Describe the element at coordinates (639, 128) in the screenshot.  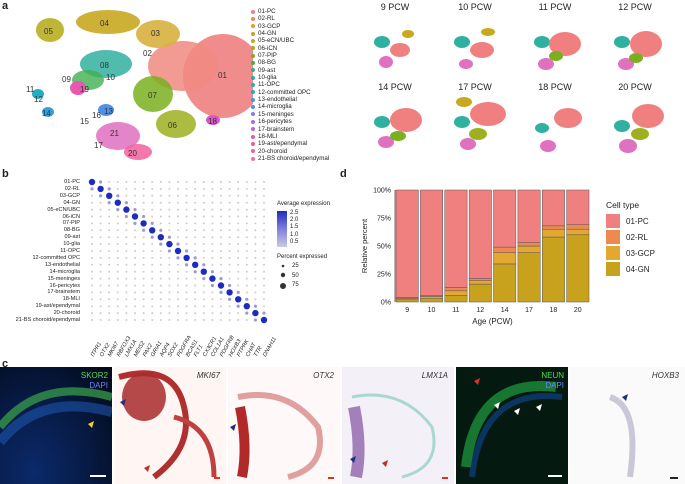
I see `mini-umap-20pcw` at that location.